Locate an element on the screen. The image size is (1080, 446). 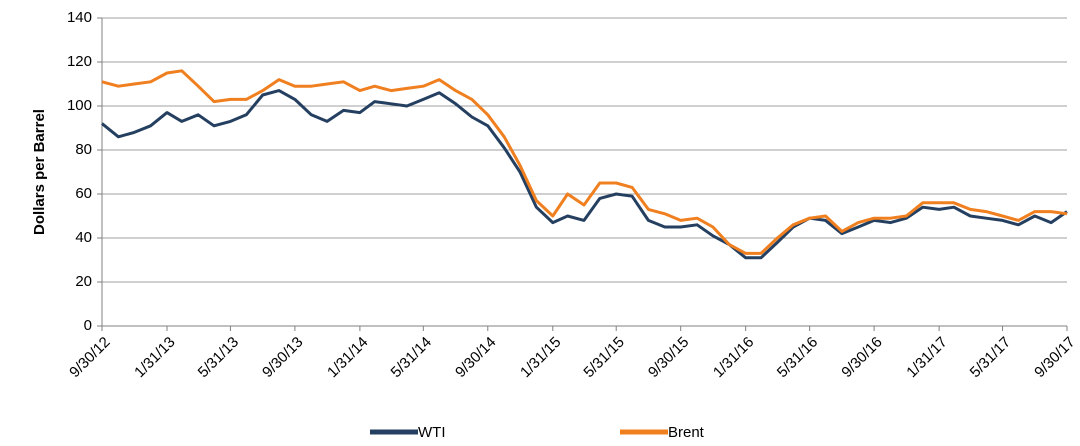
x-tick-label: 9/30/16 is located at coordinates (861, 357).